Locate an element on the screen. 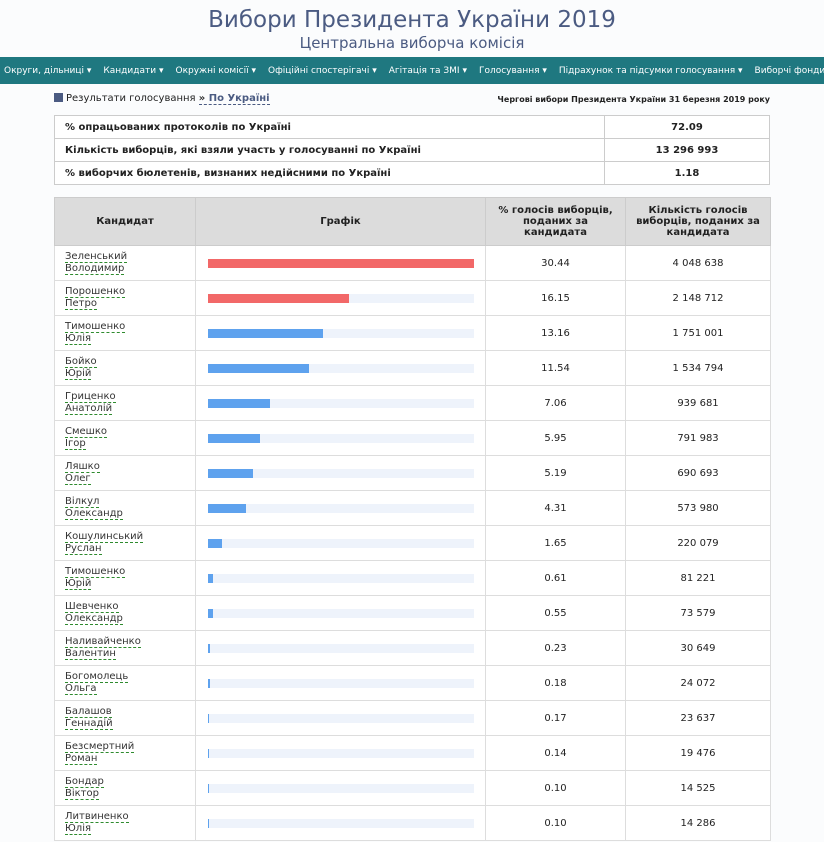 The image size is (824, 842). votes: 220 079 is located at coordinates (698, 543).